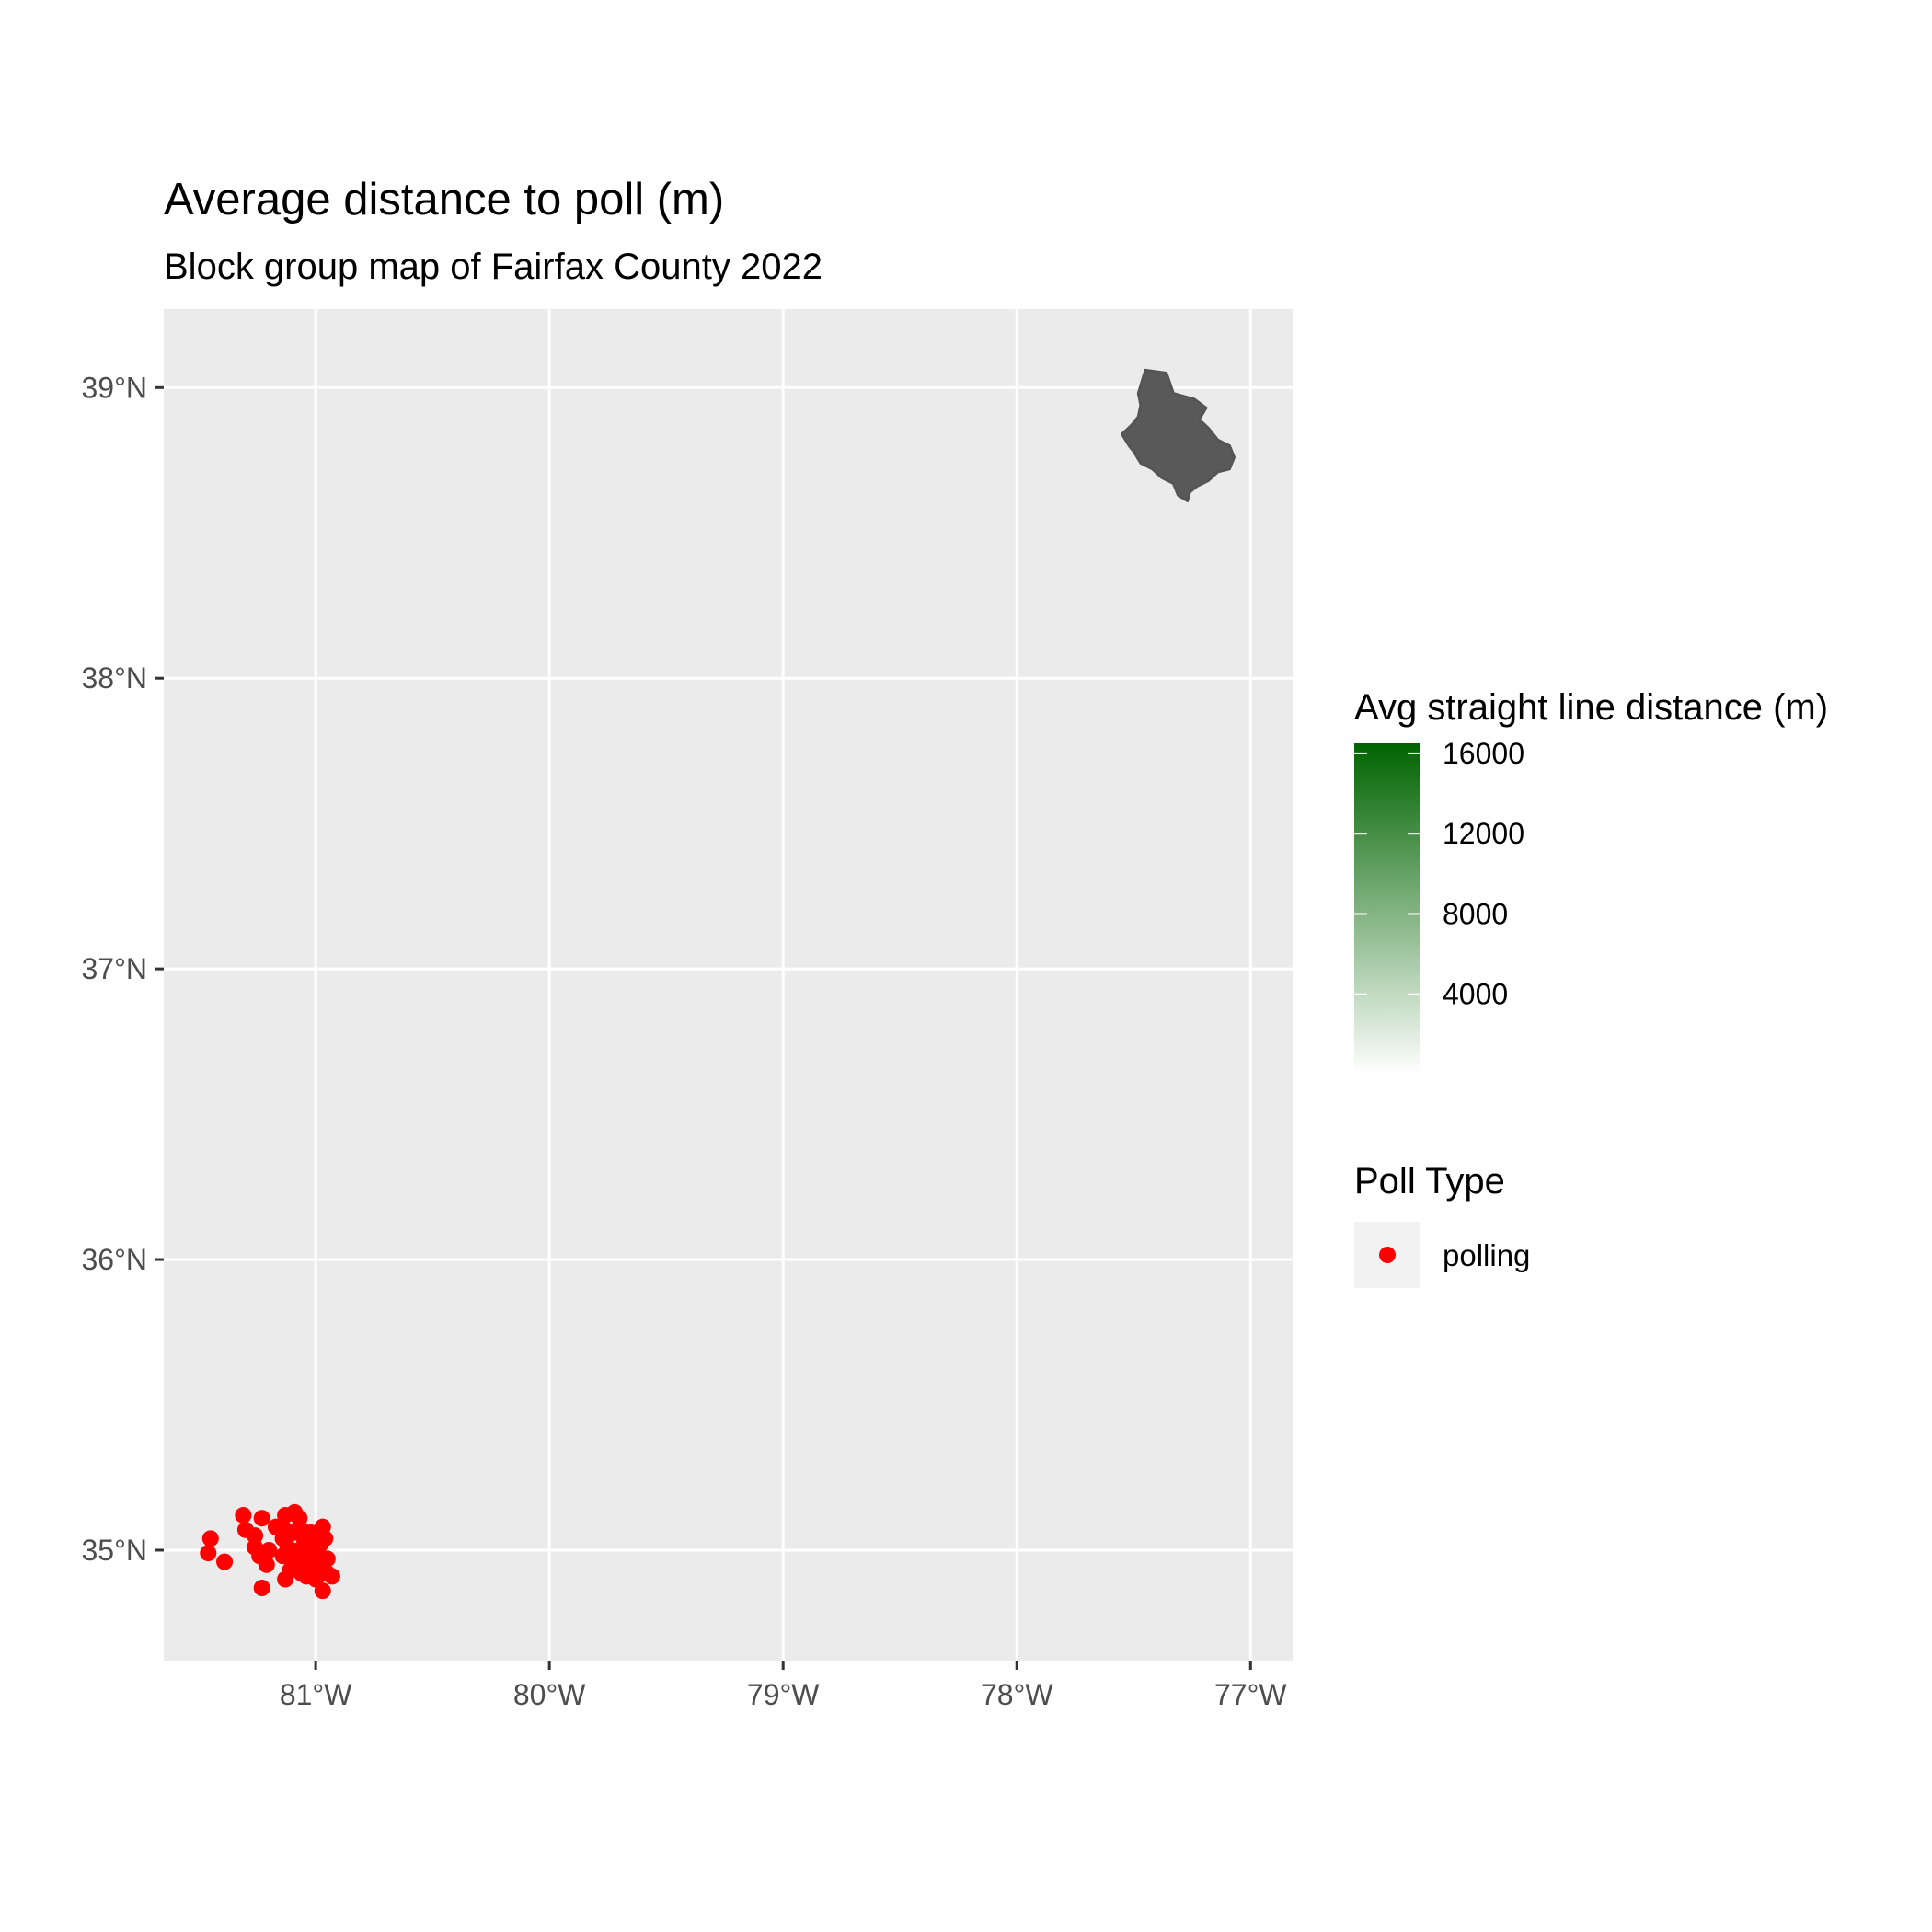 Image resolution: width=1932 pixels, height=1932 pixels. What do you see at coordinates (1439, 874) in the screenshot?
I see `legend-ticks: 4000 8000 12000 16000` at bounding box center [1439, 874].